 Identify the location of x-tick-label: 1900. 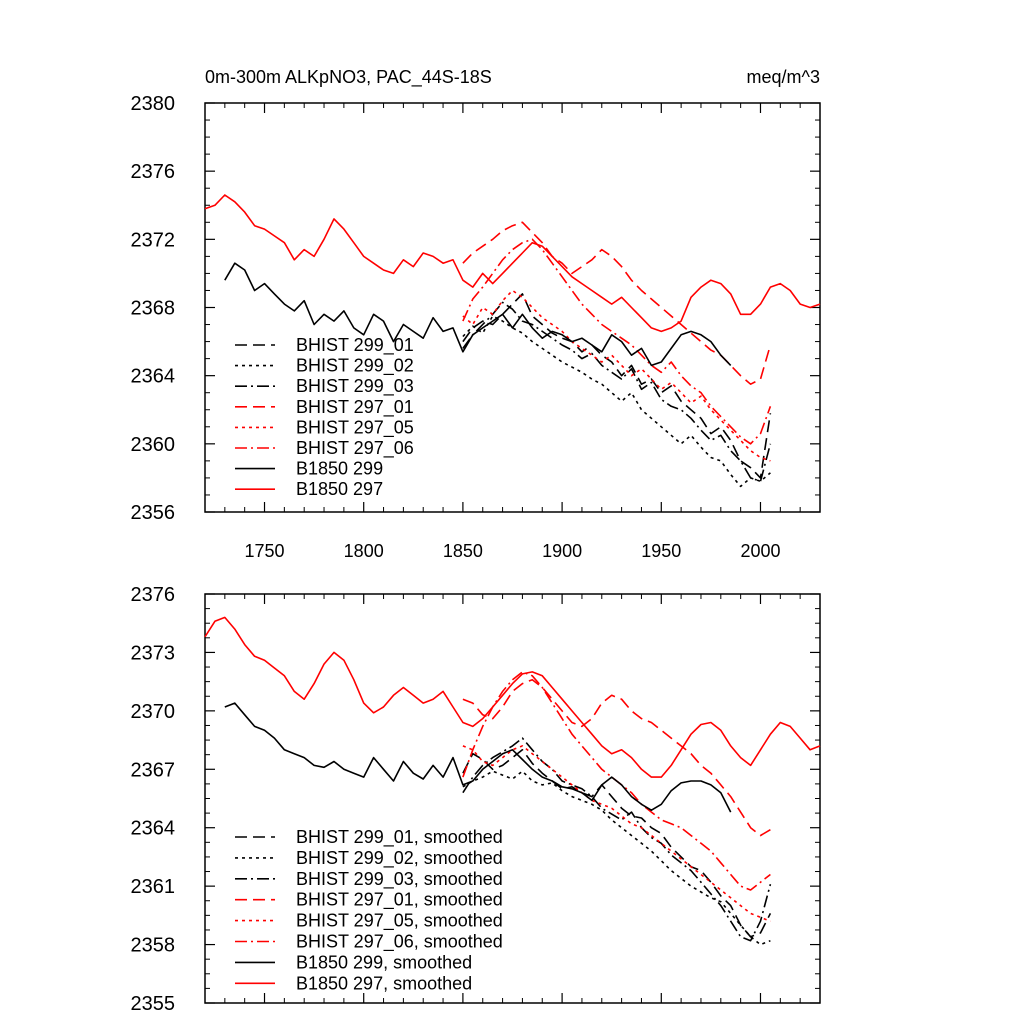
(562, 551).